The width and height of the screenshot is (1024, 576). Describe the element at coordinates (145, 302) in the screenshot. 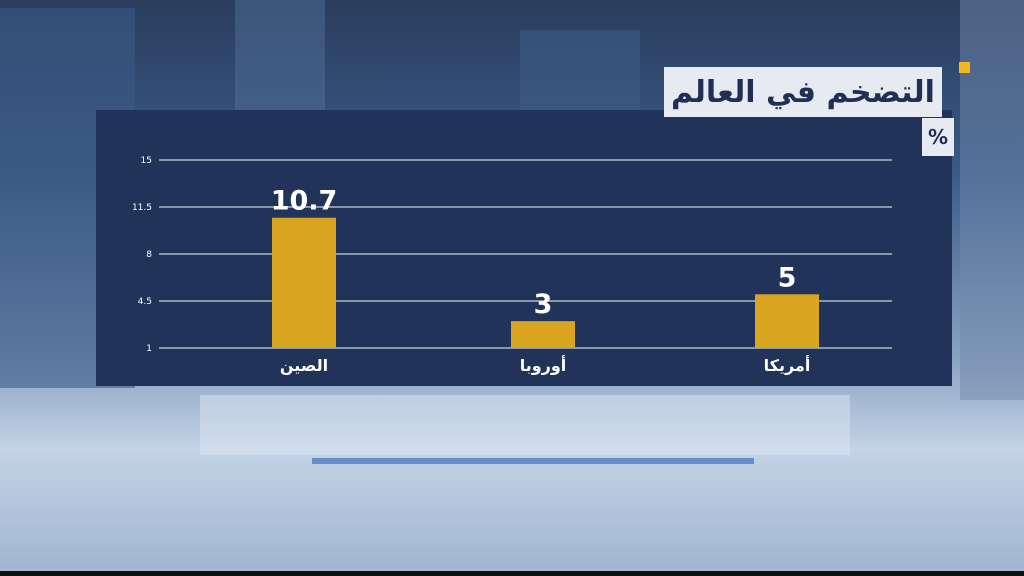

I see `y-tick-label: 4.5` at that location.